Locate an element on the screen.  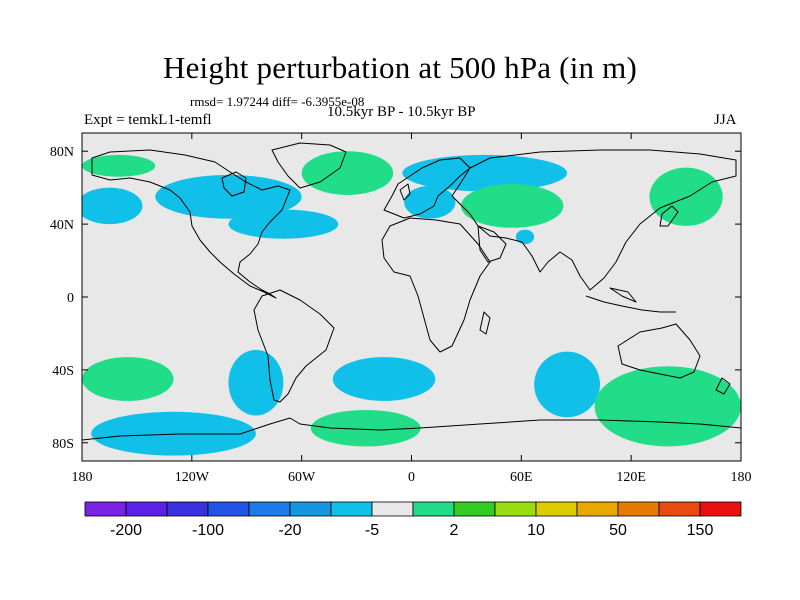
anomaly-australia-south-positive is located at coordinates (667, 406).